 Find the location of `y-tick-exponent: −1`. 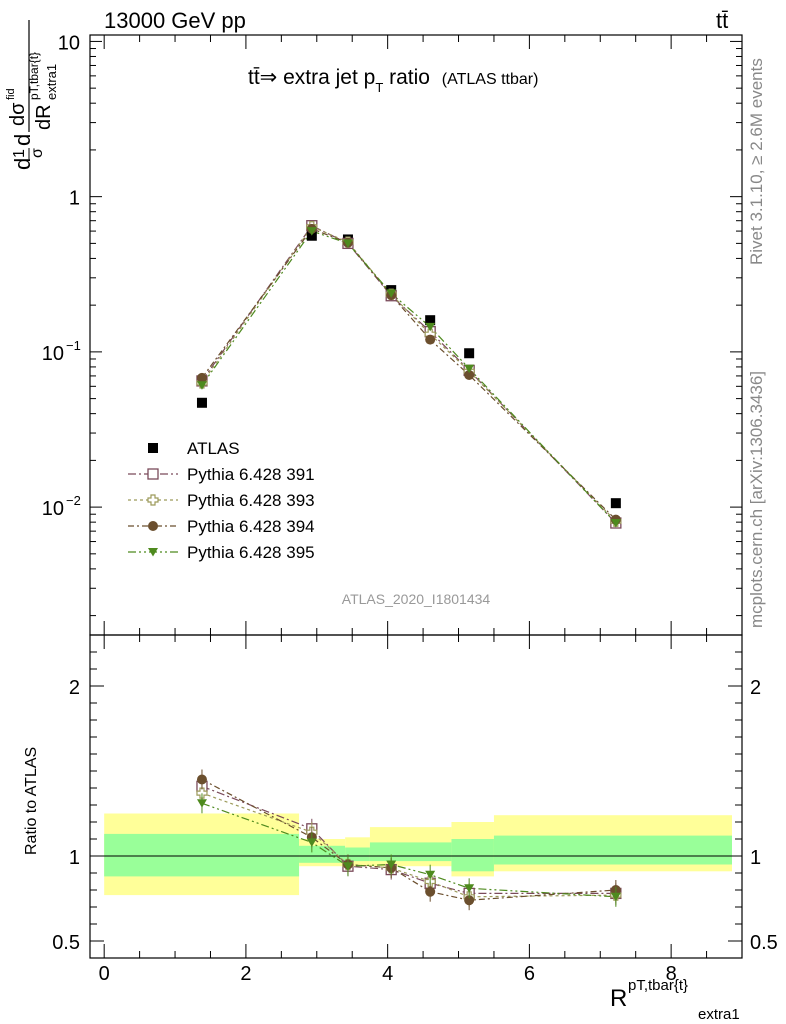

y-tick-exponent: −1 is located at coordinates (73, 345).